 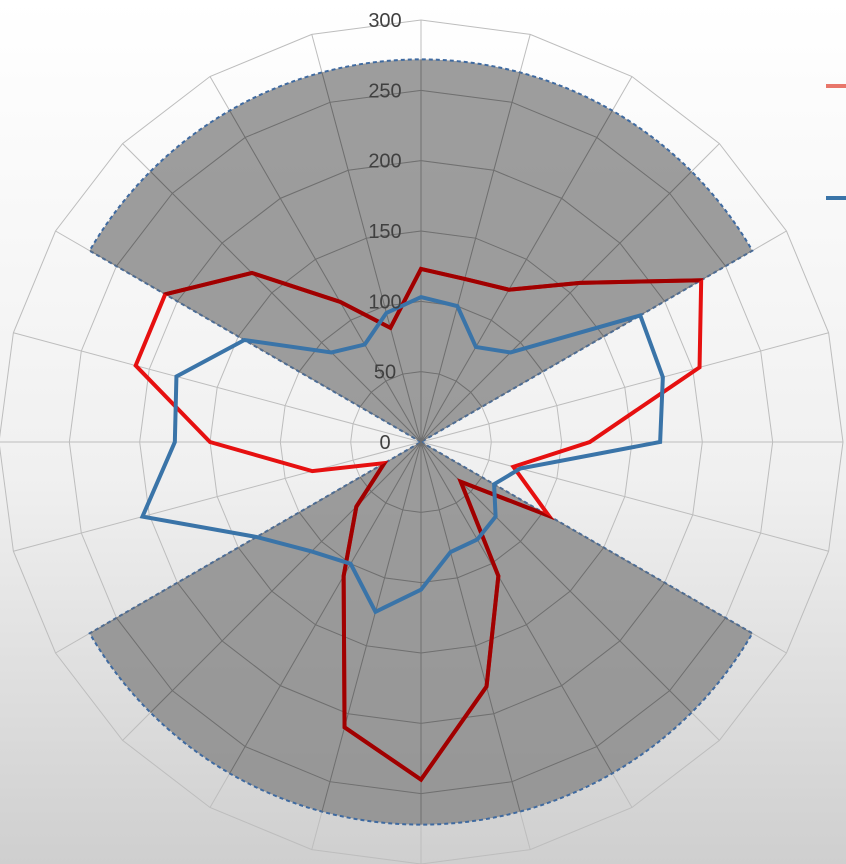 I want to click on tick-label-50: 50, so click(x=385, y=373).